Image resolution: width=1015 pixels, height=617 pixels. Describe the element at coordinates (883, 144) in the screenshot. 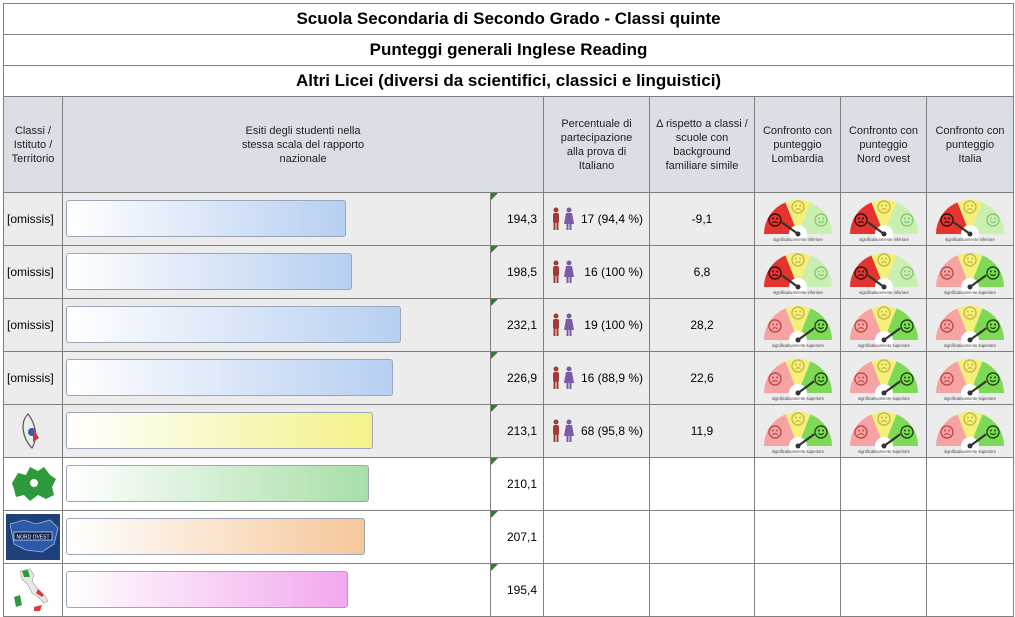

I see `header-nordovest: Confronto con punteggio Nord ovest` at that location.